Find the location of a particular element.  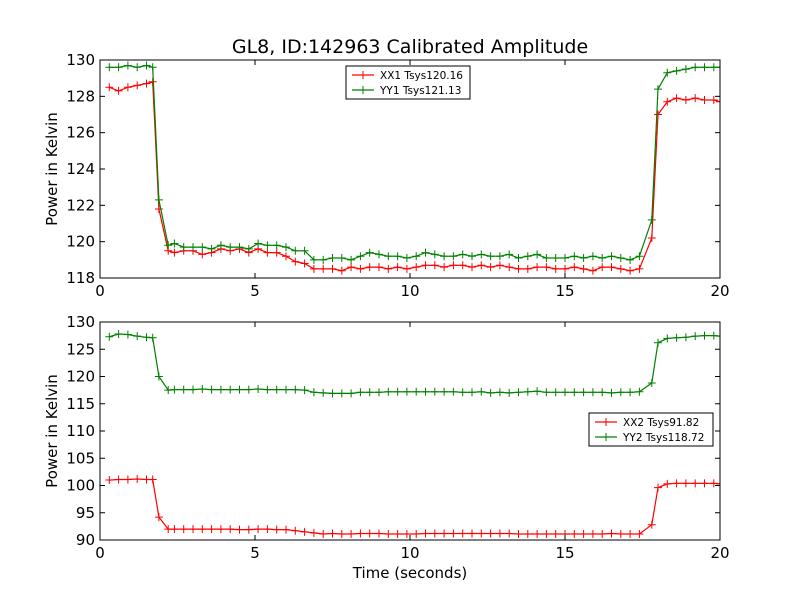

x-tick-label: 10 is located at coordinates (409, 553).